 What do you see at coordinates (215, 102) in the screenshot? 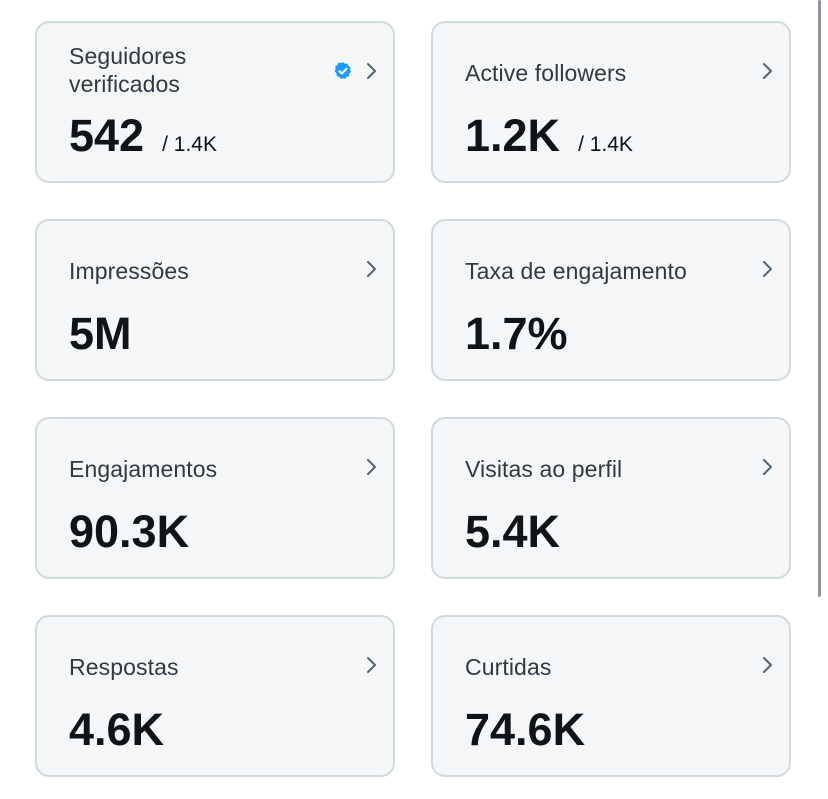
I see `metric-card-verified-followers: Seguidores verificados 542 / 1.4K` at bounding box center [215, 102].